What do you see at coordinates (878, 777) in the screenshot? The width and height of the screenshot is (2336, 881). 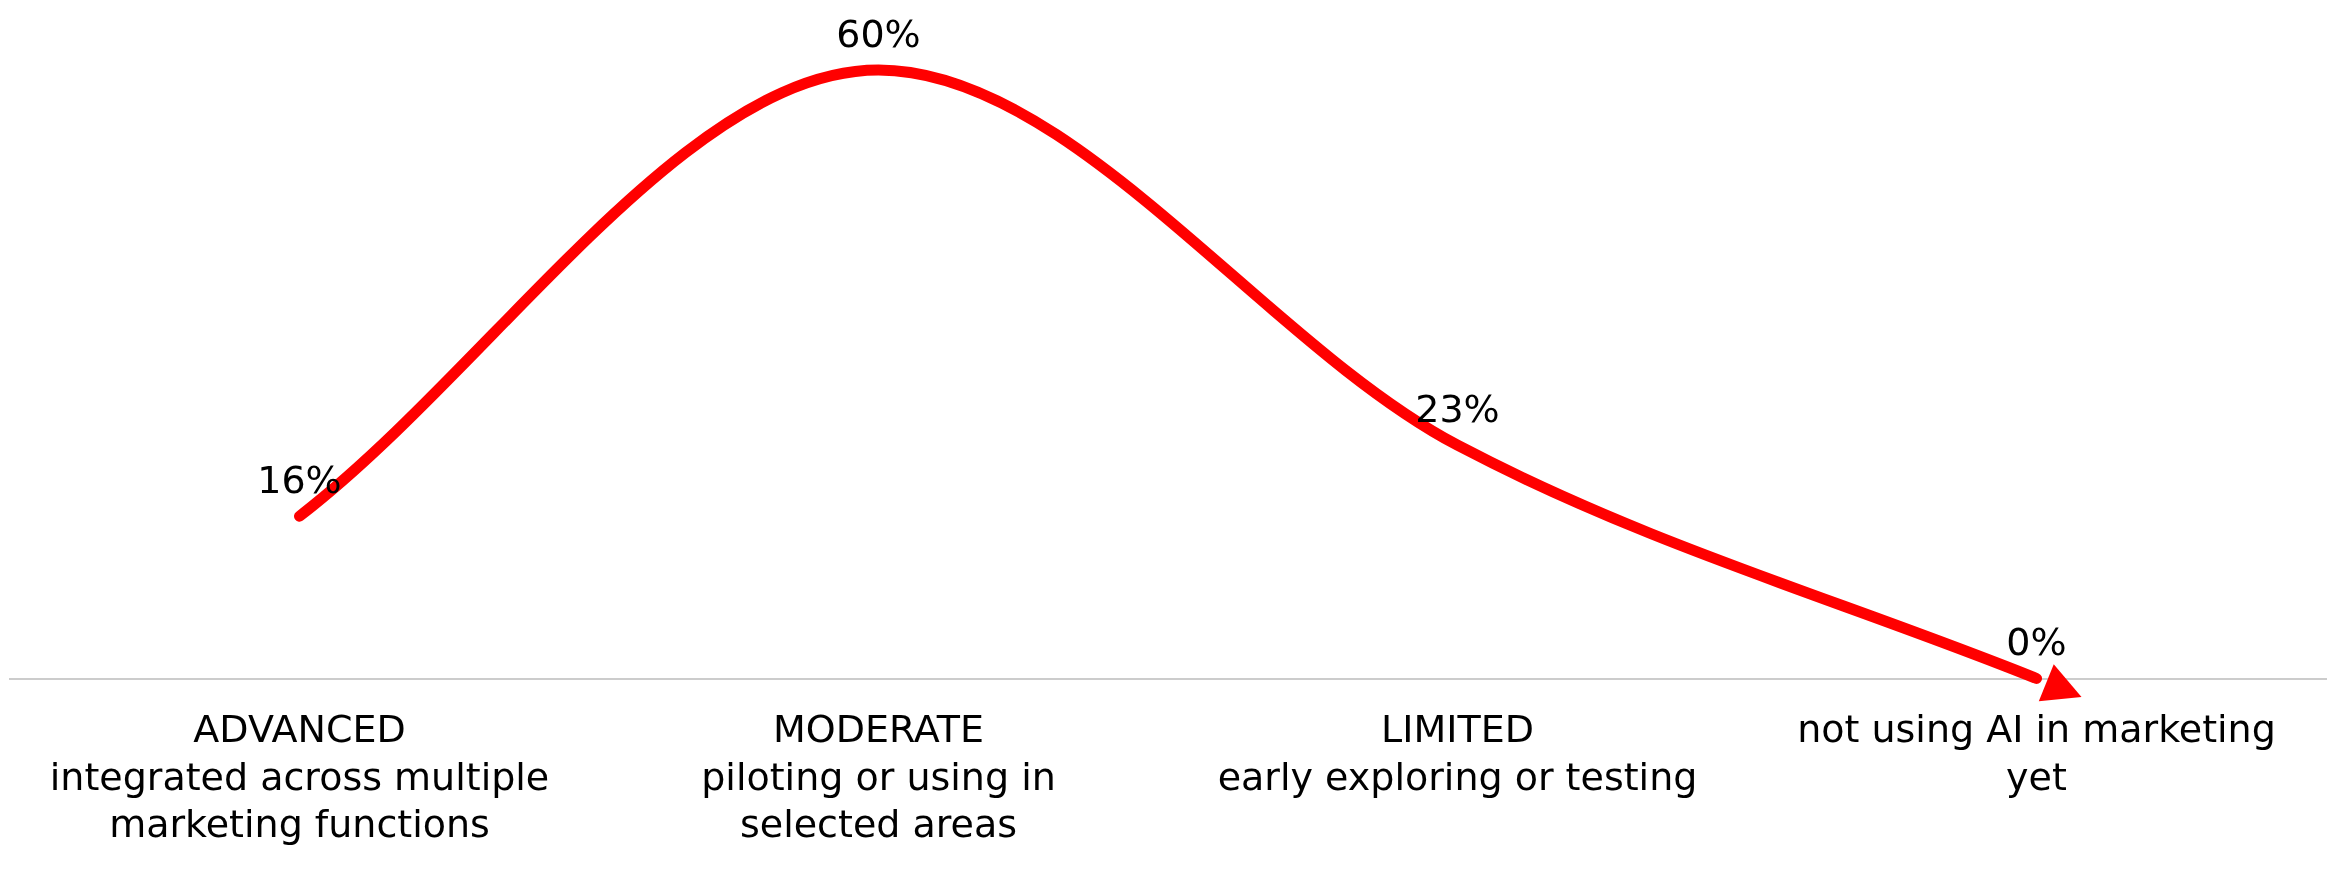 I see `x-tick-label: MODERATE piloting or using in selected areas` at bounding box center [878, 777].